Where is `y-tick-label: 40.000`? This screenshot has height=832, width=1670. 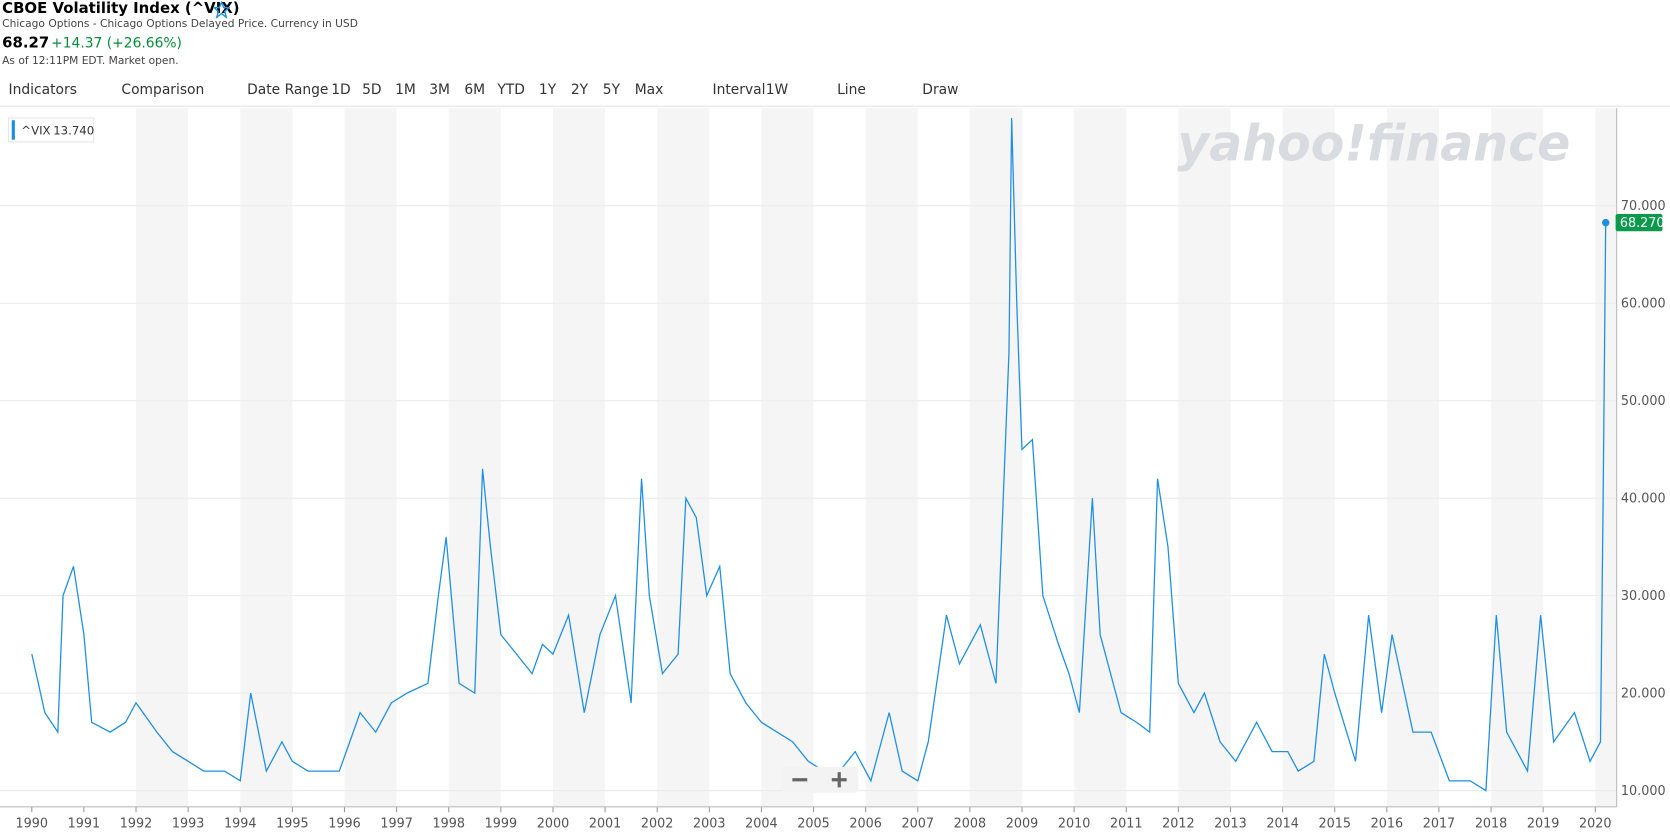
y-tick-label: 40.000 is located at coordinates (1643, 498).